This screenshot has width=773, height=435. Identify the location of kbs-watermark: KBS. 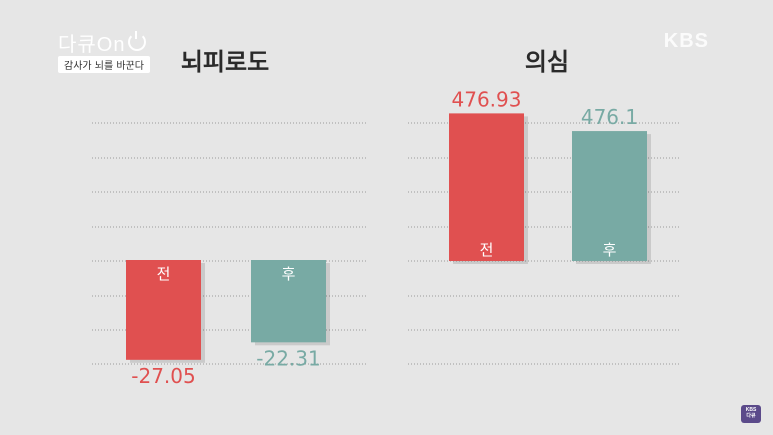
(686, 41).